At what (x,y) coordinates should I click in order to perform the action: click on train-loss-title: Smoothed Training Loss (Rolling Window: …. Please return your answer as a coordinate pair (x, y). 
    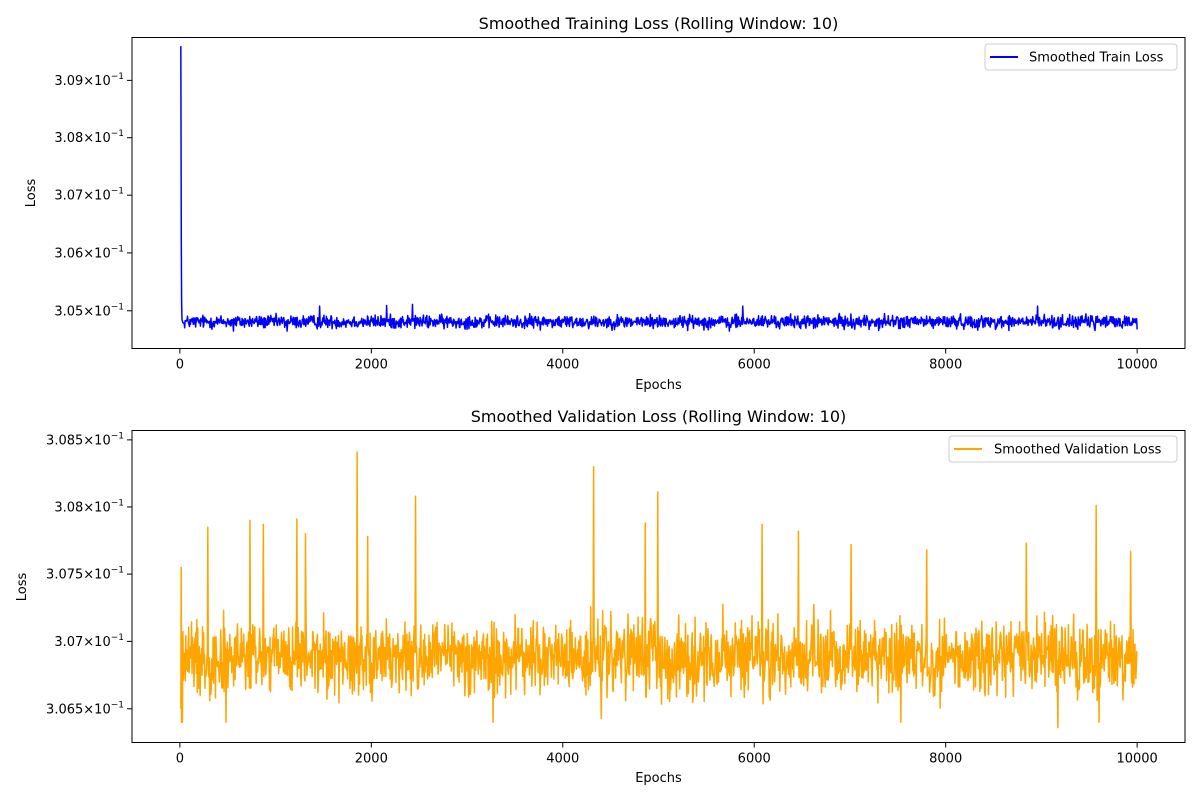
    Looking at the image, I should click on (659, 23).